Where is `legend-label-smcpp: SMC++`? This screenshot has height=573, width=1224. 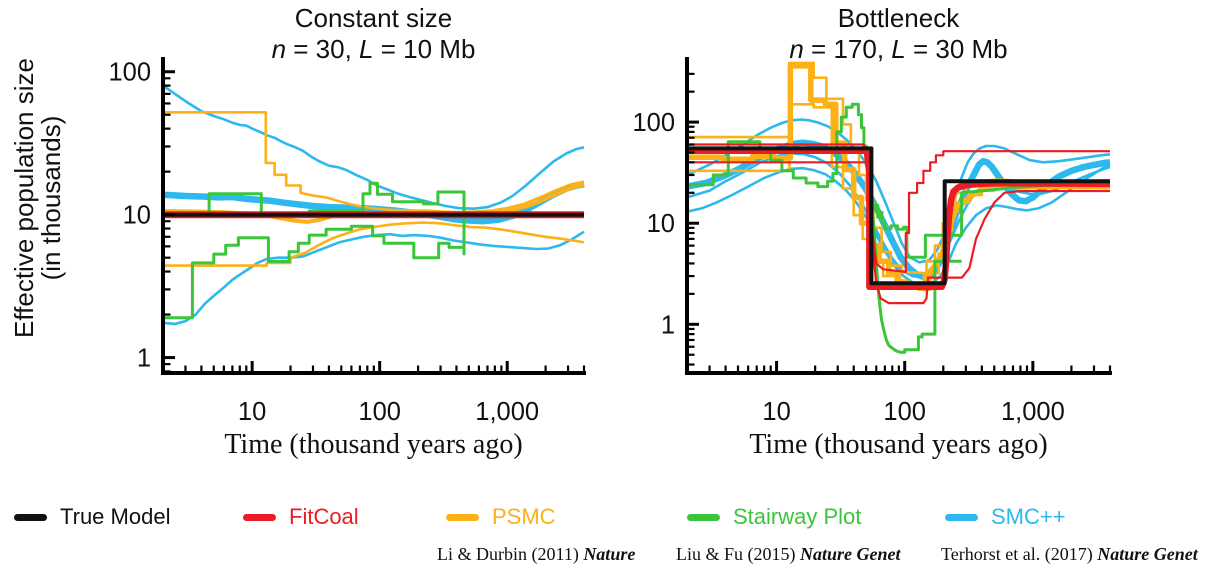
legend-label-smcpp: SMC++ is located at coordinates (1028, 516).